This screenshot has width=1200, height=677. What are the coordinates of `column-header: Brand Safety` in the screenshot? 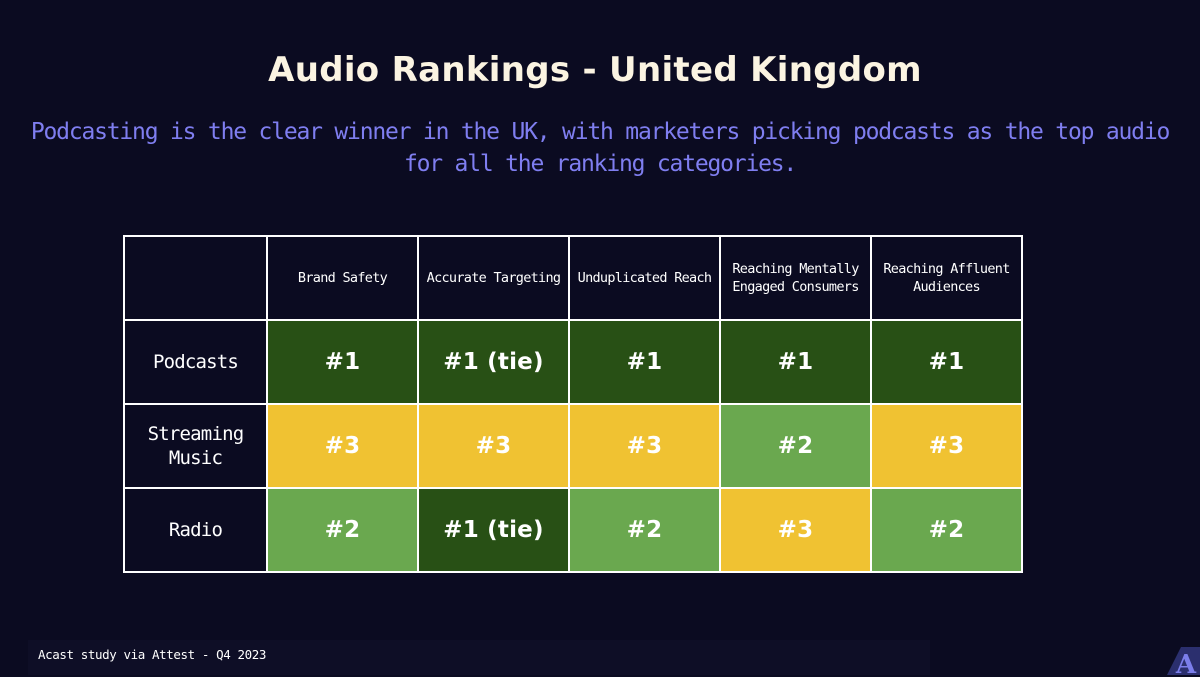 It's located at (342, 278).